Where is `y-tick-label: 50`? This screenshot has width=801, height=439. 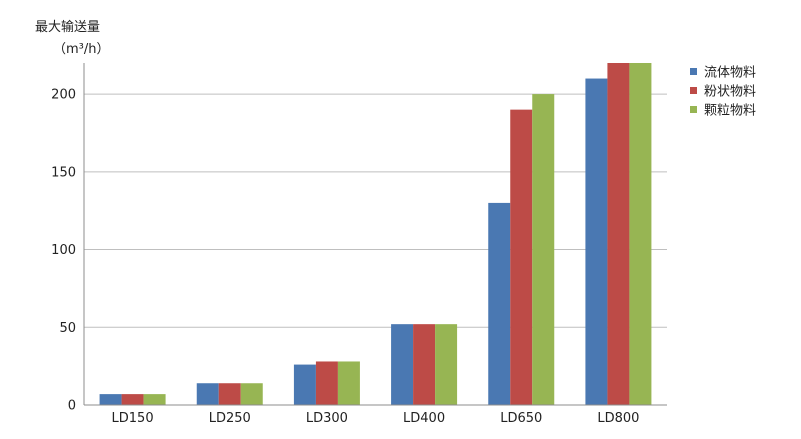 y-tick-label: 50 is located at coordinates (67, 328).